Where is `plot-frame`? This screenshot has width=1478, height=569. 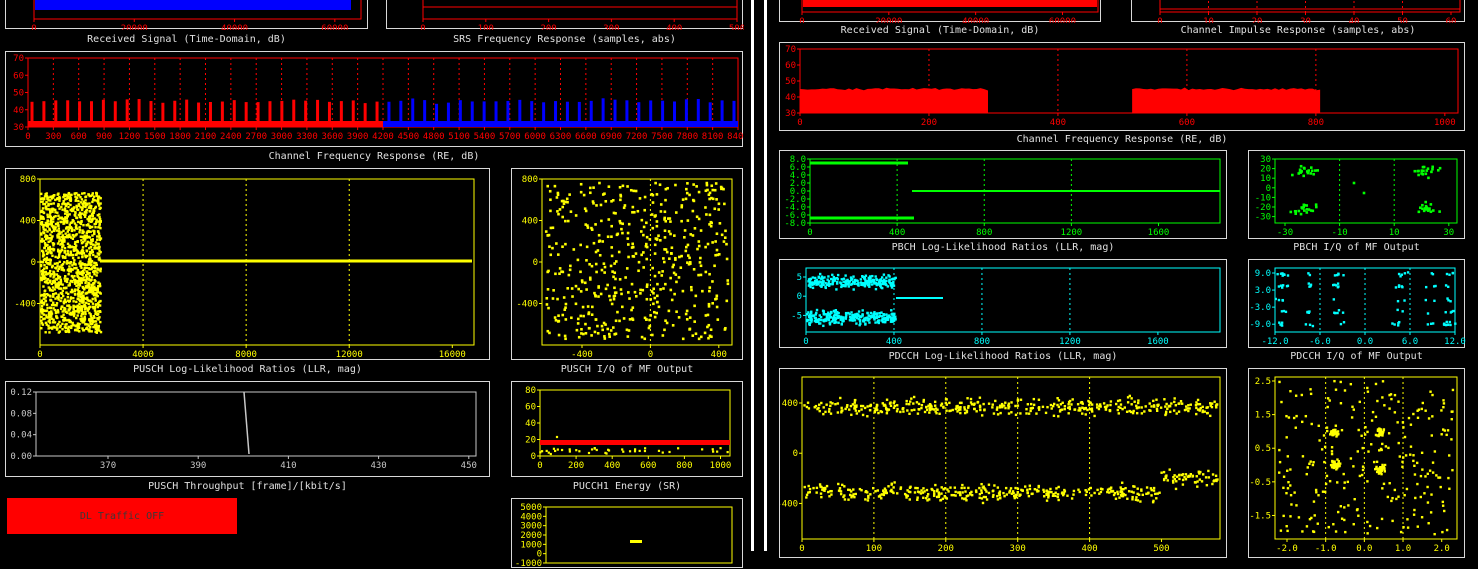
plot-frame is located at coordinates (639, 535).